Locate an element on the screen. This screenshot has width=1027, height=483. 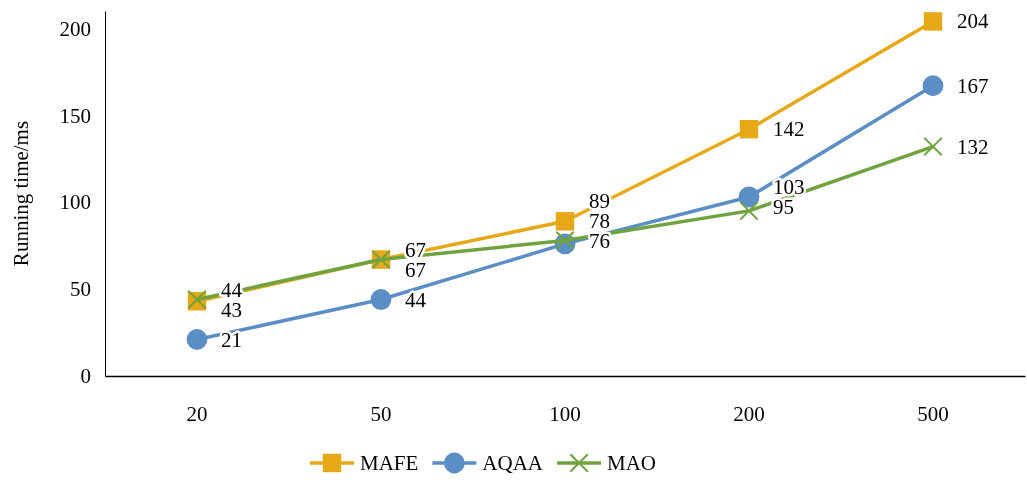
x-tick-label: 200 is located at coordinates (749, 413).